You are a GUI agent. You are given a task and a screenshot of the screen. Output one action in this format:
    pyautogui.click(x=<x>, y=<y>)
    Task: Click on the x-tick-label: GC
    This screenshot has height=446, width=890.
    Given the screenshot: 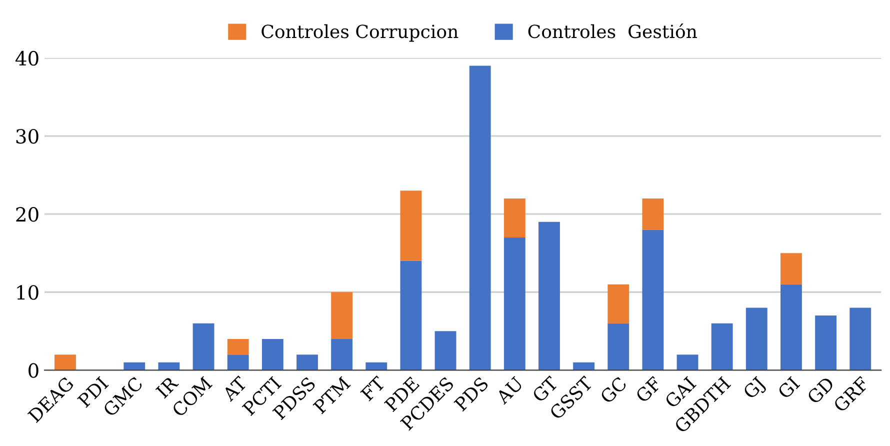 What is the action you would take?
    pyautogui.click(x=613, y=390)
    